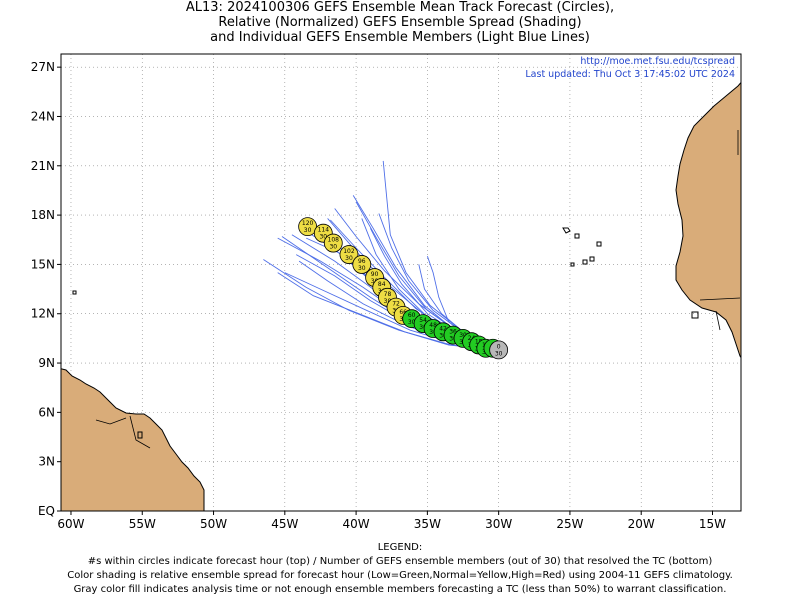  Describe the element at coordinates (43, 67) in the screenshot. I see `lat-tick-label: 27N` at that location.